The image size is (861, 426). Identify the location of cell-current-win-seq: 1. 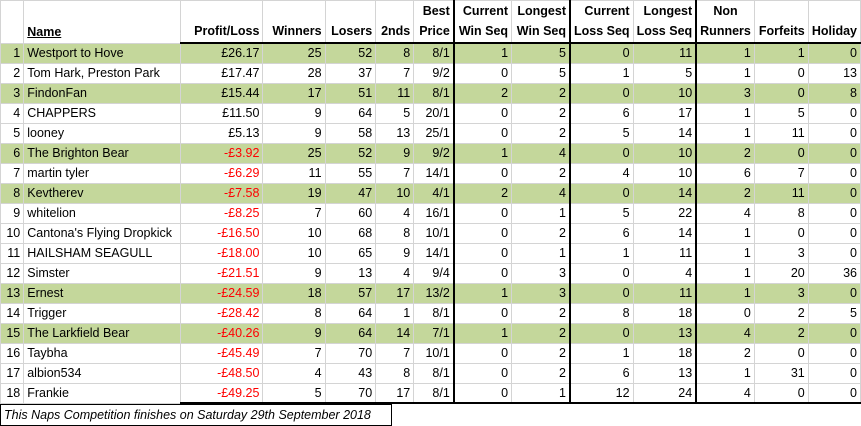
(482, 293).